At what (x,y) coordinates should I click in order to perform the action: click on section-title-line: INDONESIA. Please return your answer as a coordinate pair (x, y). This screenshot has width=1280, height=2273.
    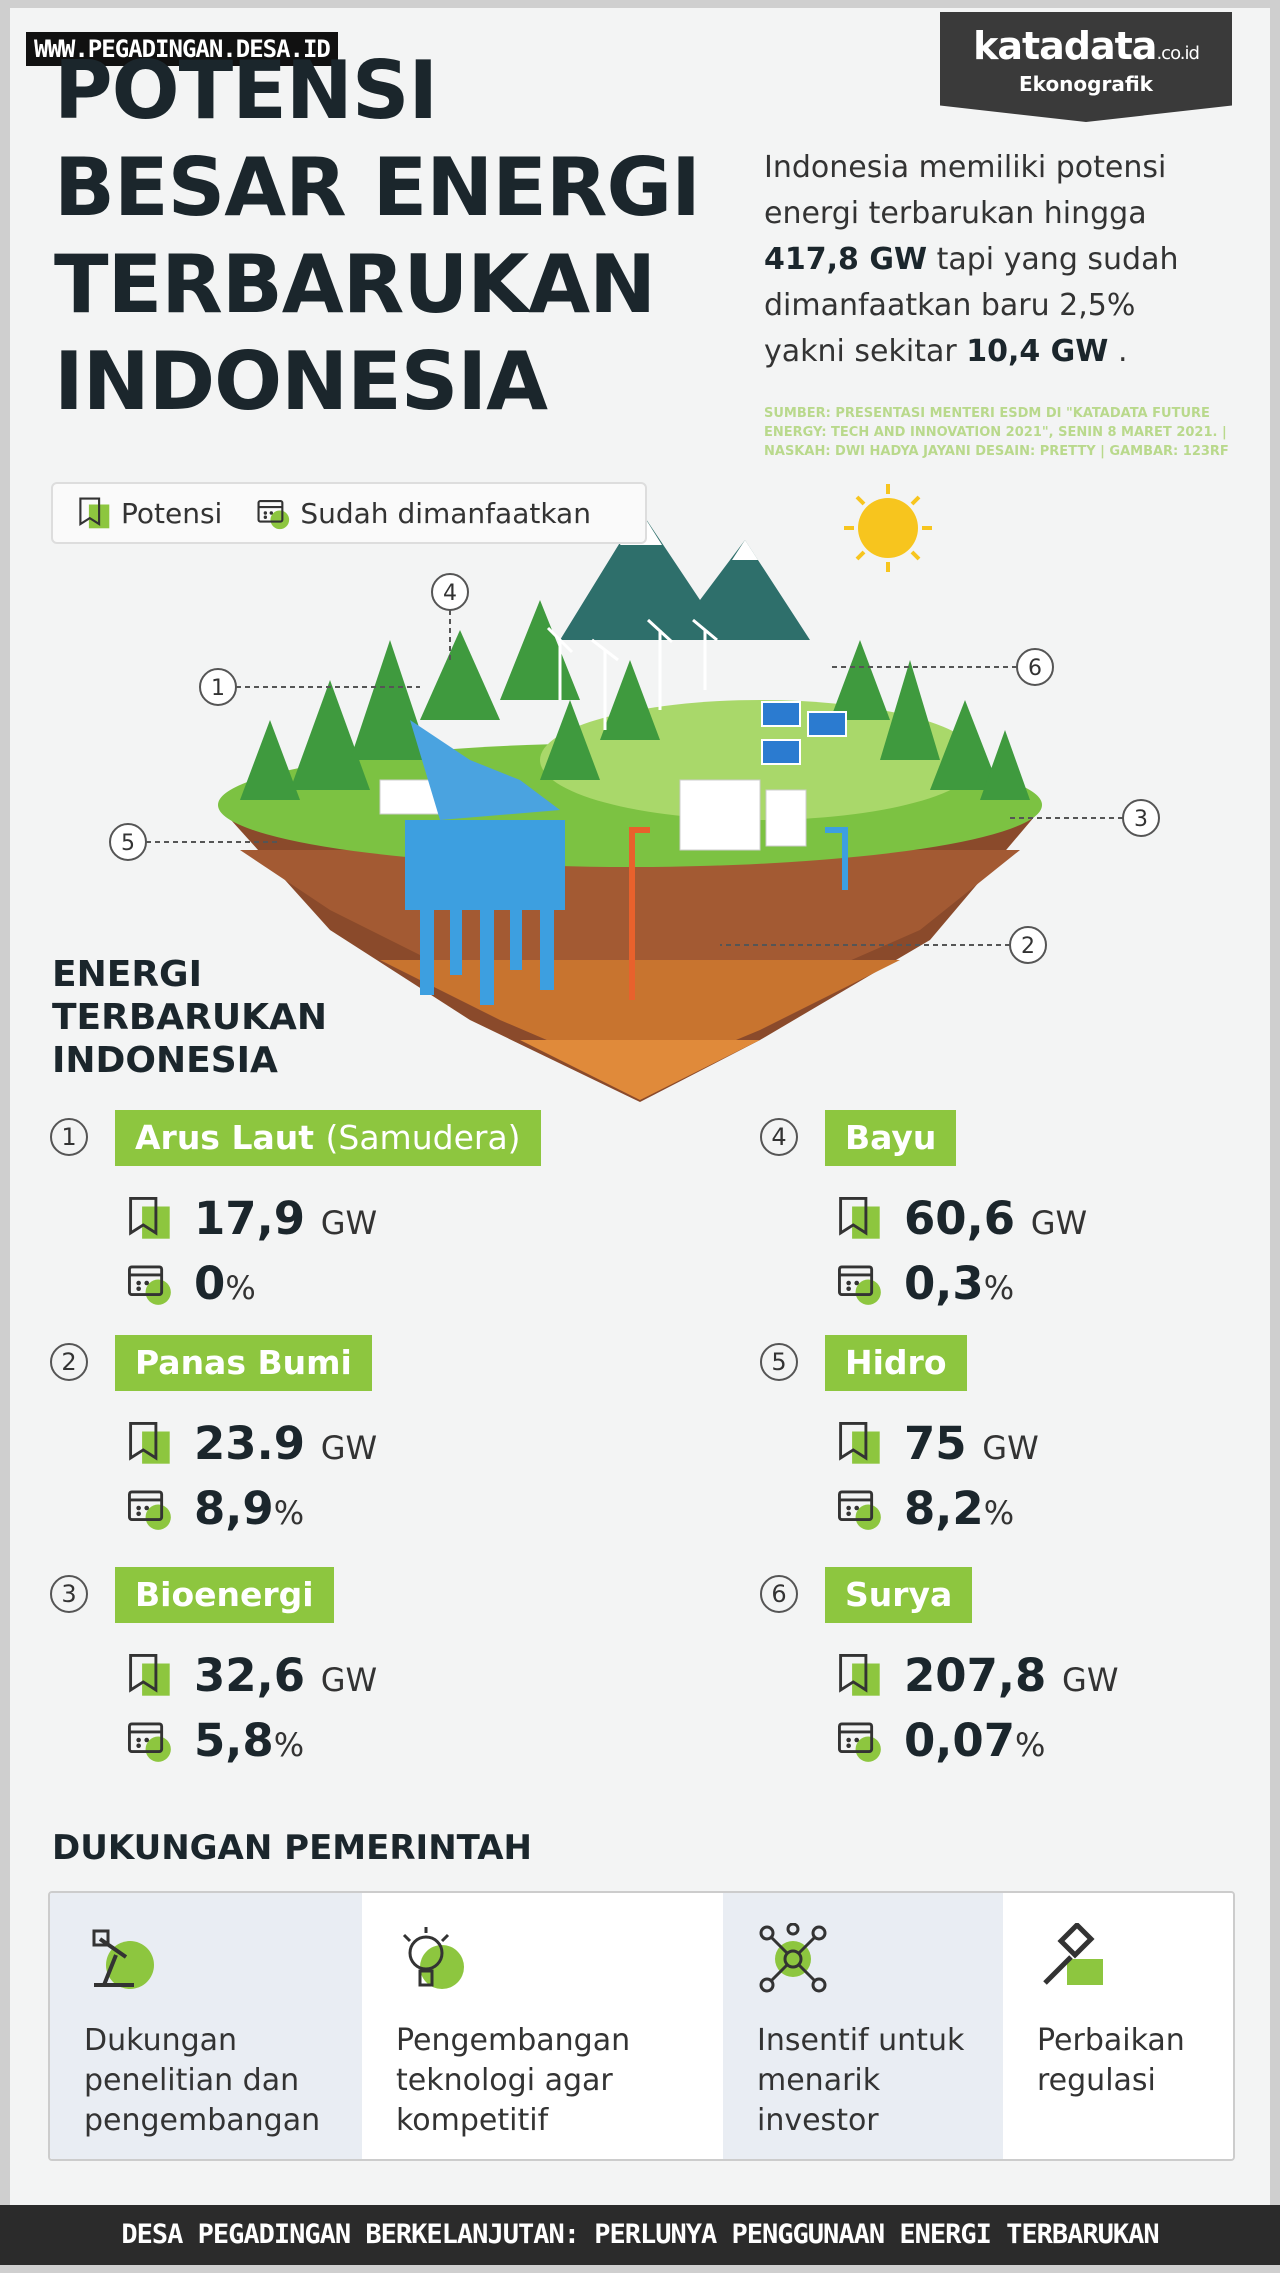
    Looking at the image, I should click on (165, 1060).